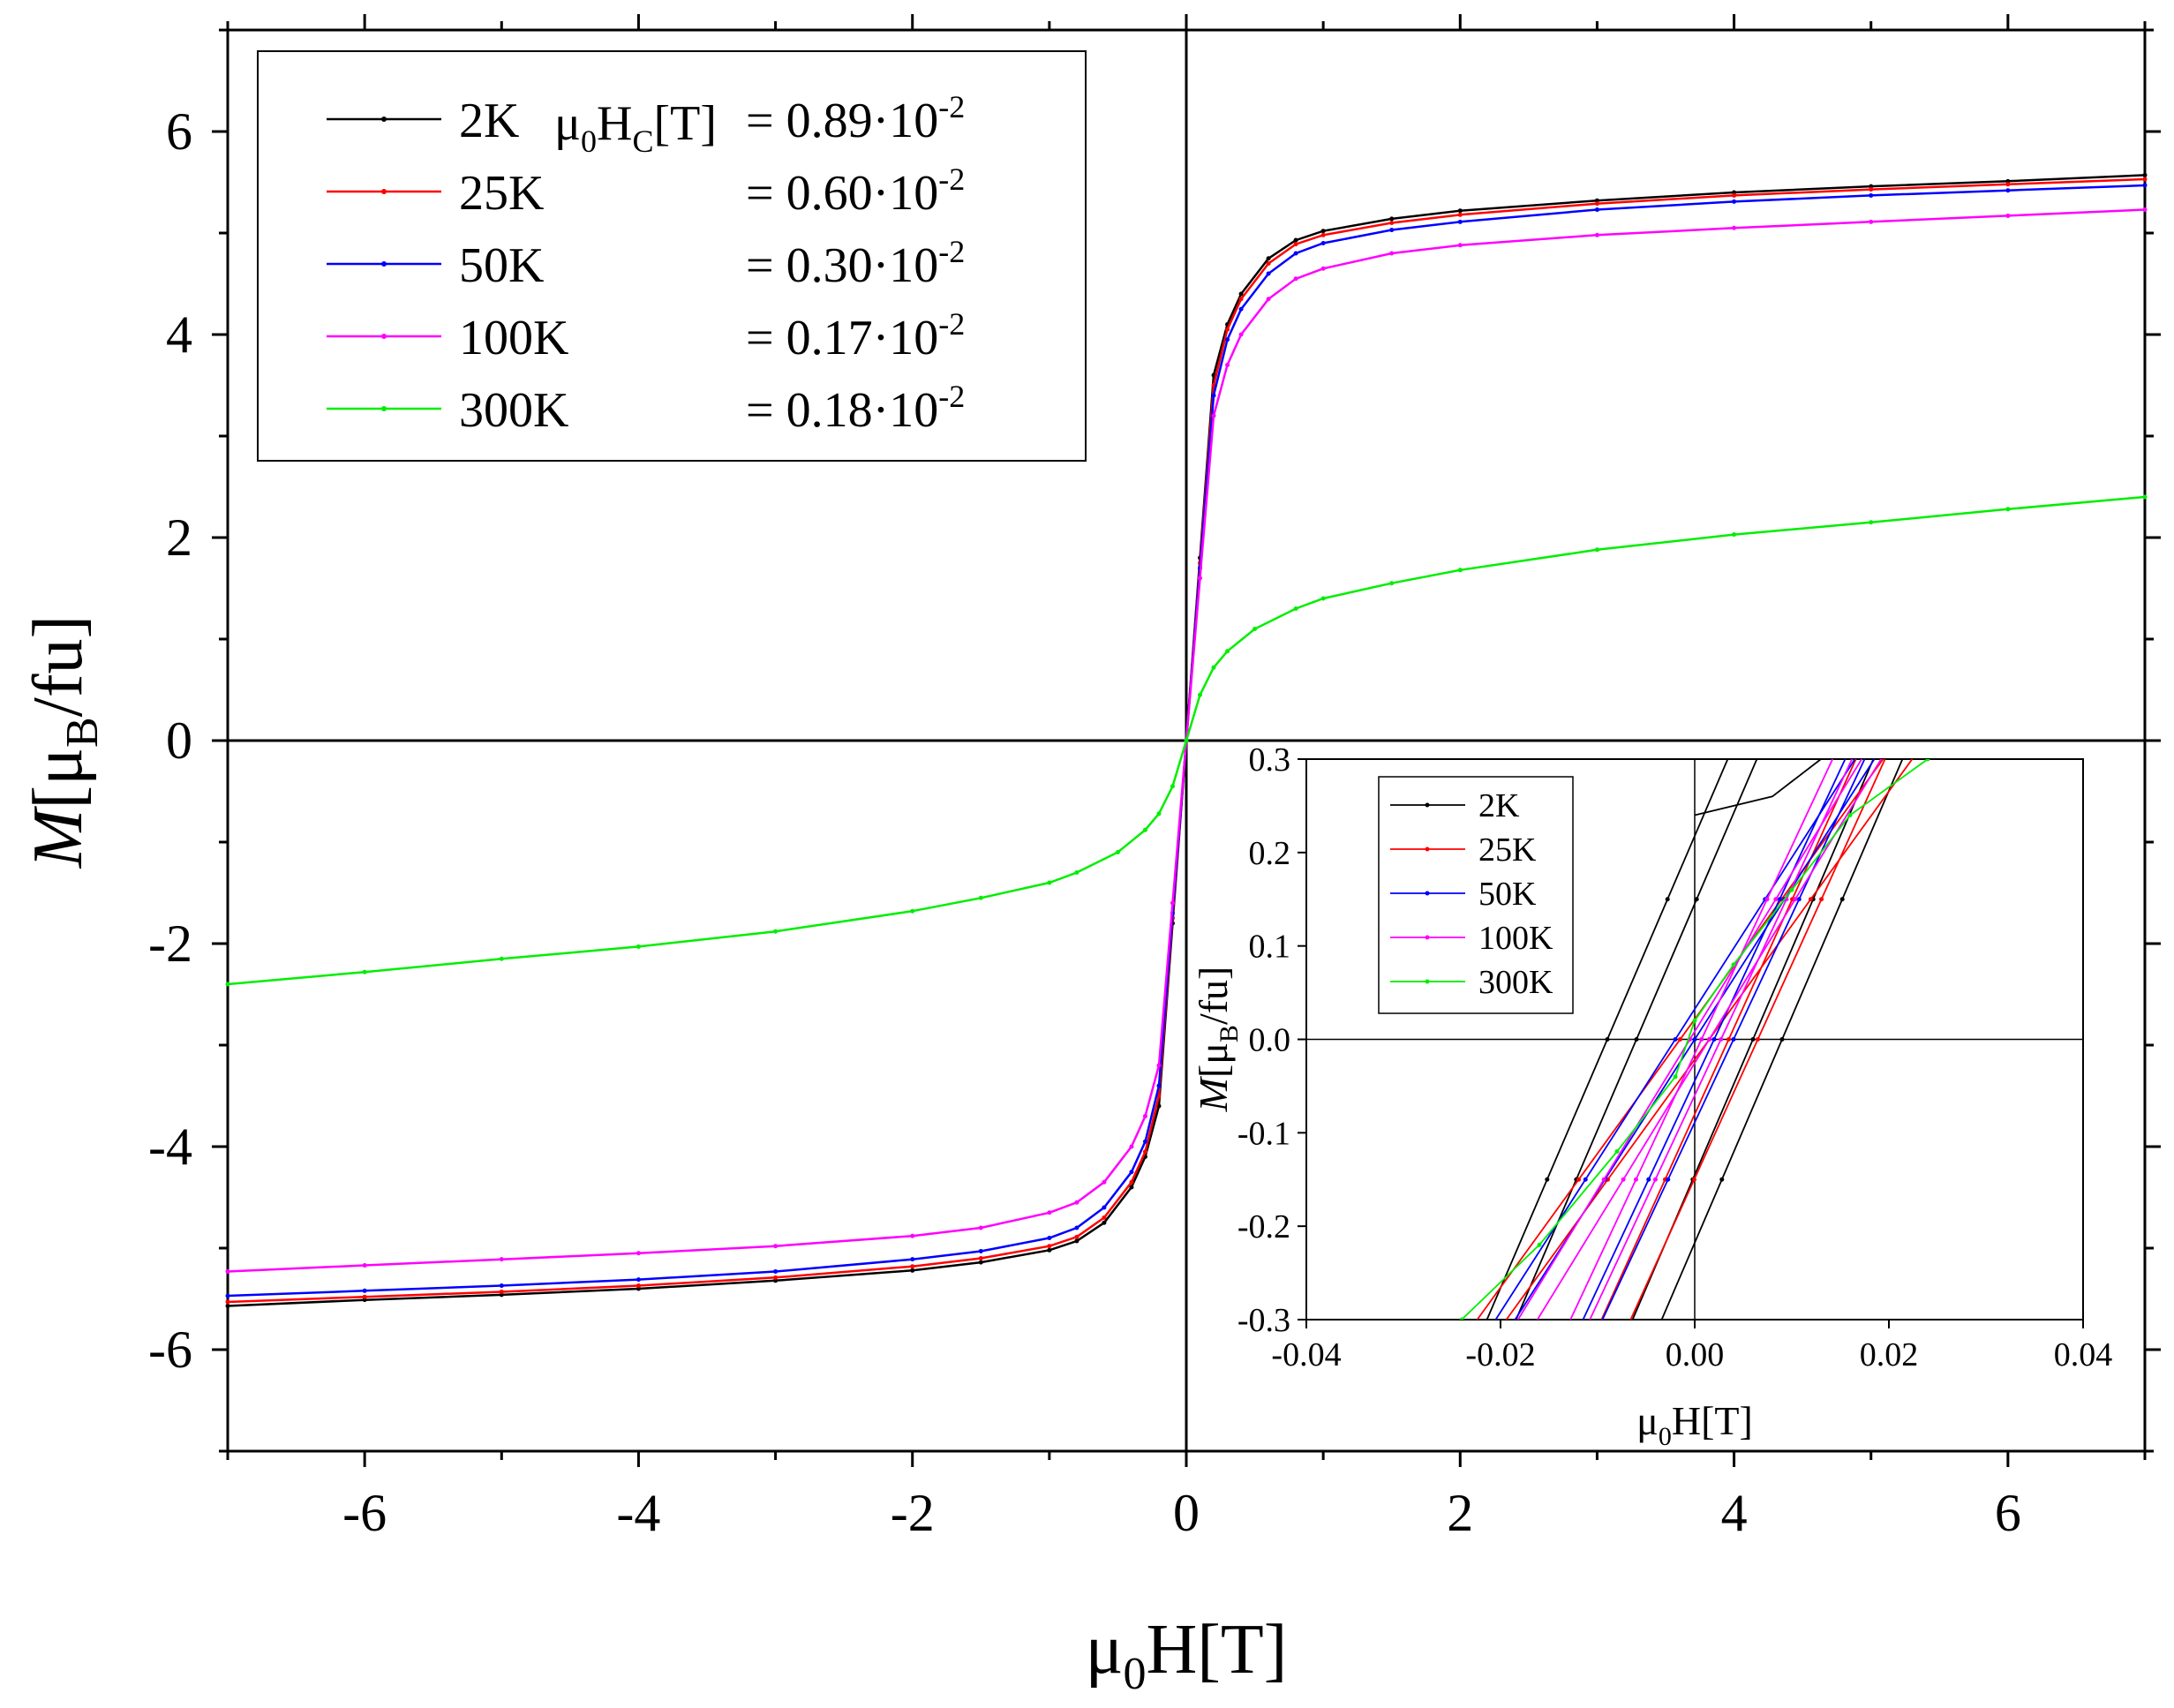 The height and width of the screenshot is (1708, 2174). Describe the element at coordinates (1218, 1040) in the screenshot. I see `inset-y-axis-label: M[μB/fu]` at that location.